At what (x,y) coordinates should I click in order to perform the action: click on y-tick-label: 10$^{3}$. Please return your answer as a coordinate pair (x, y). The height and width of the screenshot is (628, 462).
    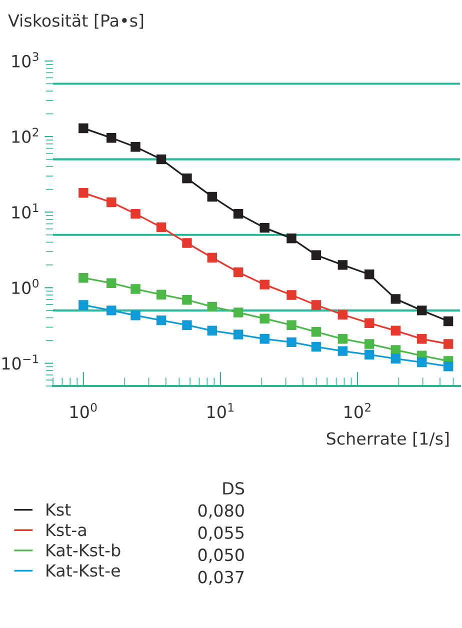
    Looking at the image, I should click on (25, 60).